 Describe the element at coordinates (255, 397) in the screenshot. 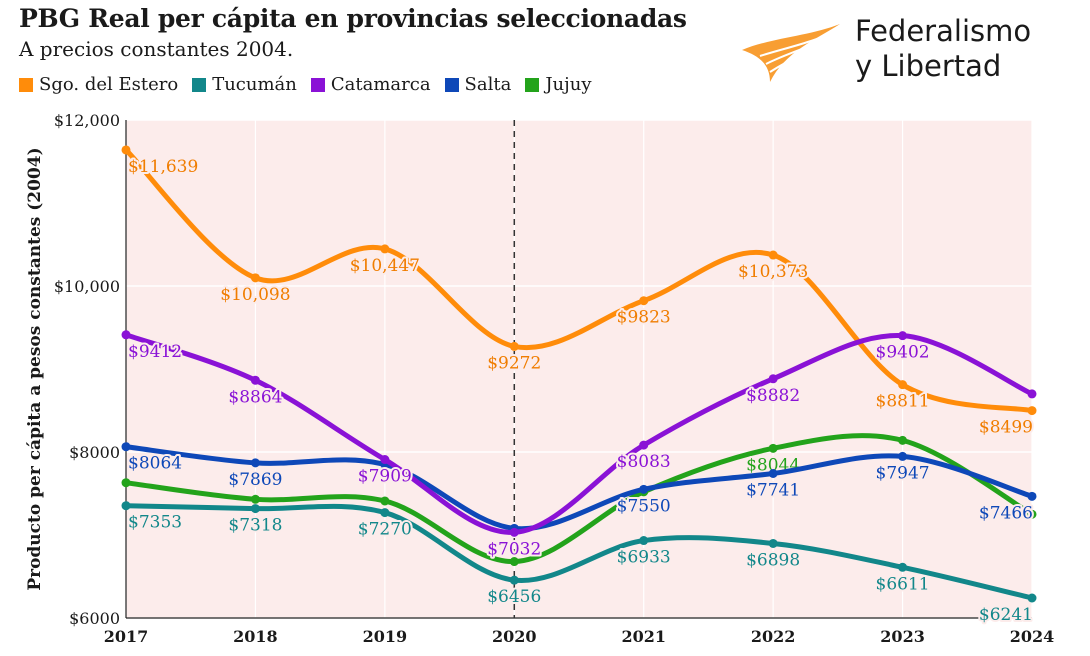

I see `data-label: $8864` at that location.